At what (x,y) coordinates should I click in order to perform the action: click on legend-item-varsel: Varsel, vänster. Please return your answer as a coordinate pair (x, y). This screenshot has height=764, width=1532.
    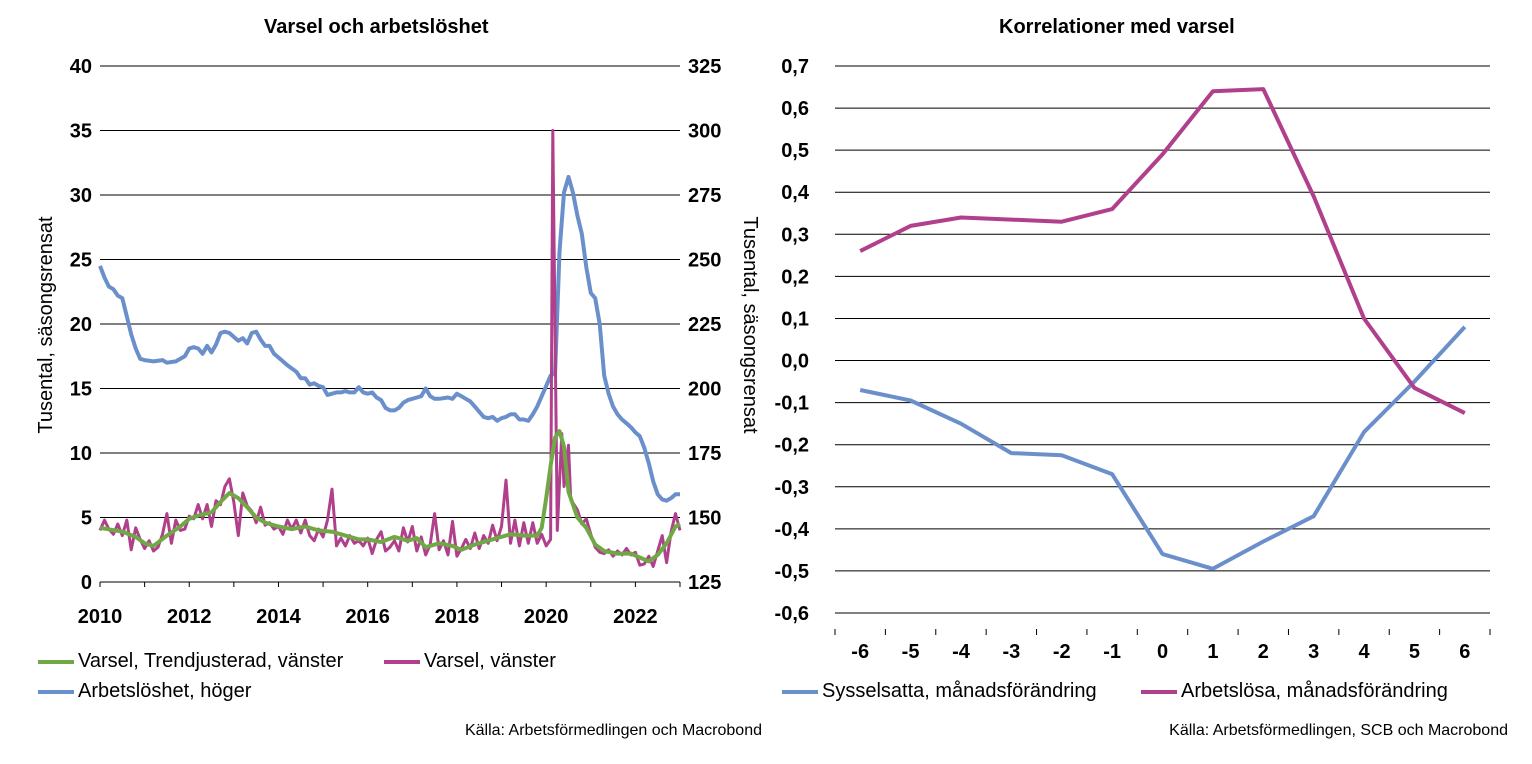
    Looking at the image, I should click on (470, 661).